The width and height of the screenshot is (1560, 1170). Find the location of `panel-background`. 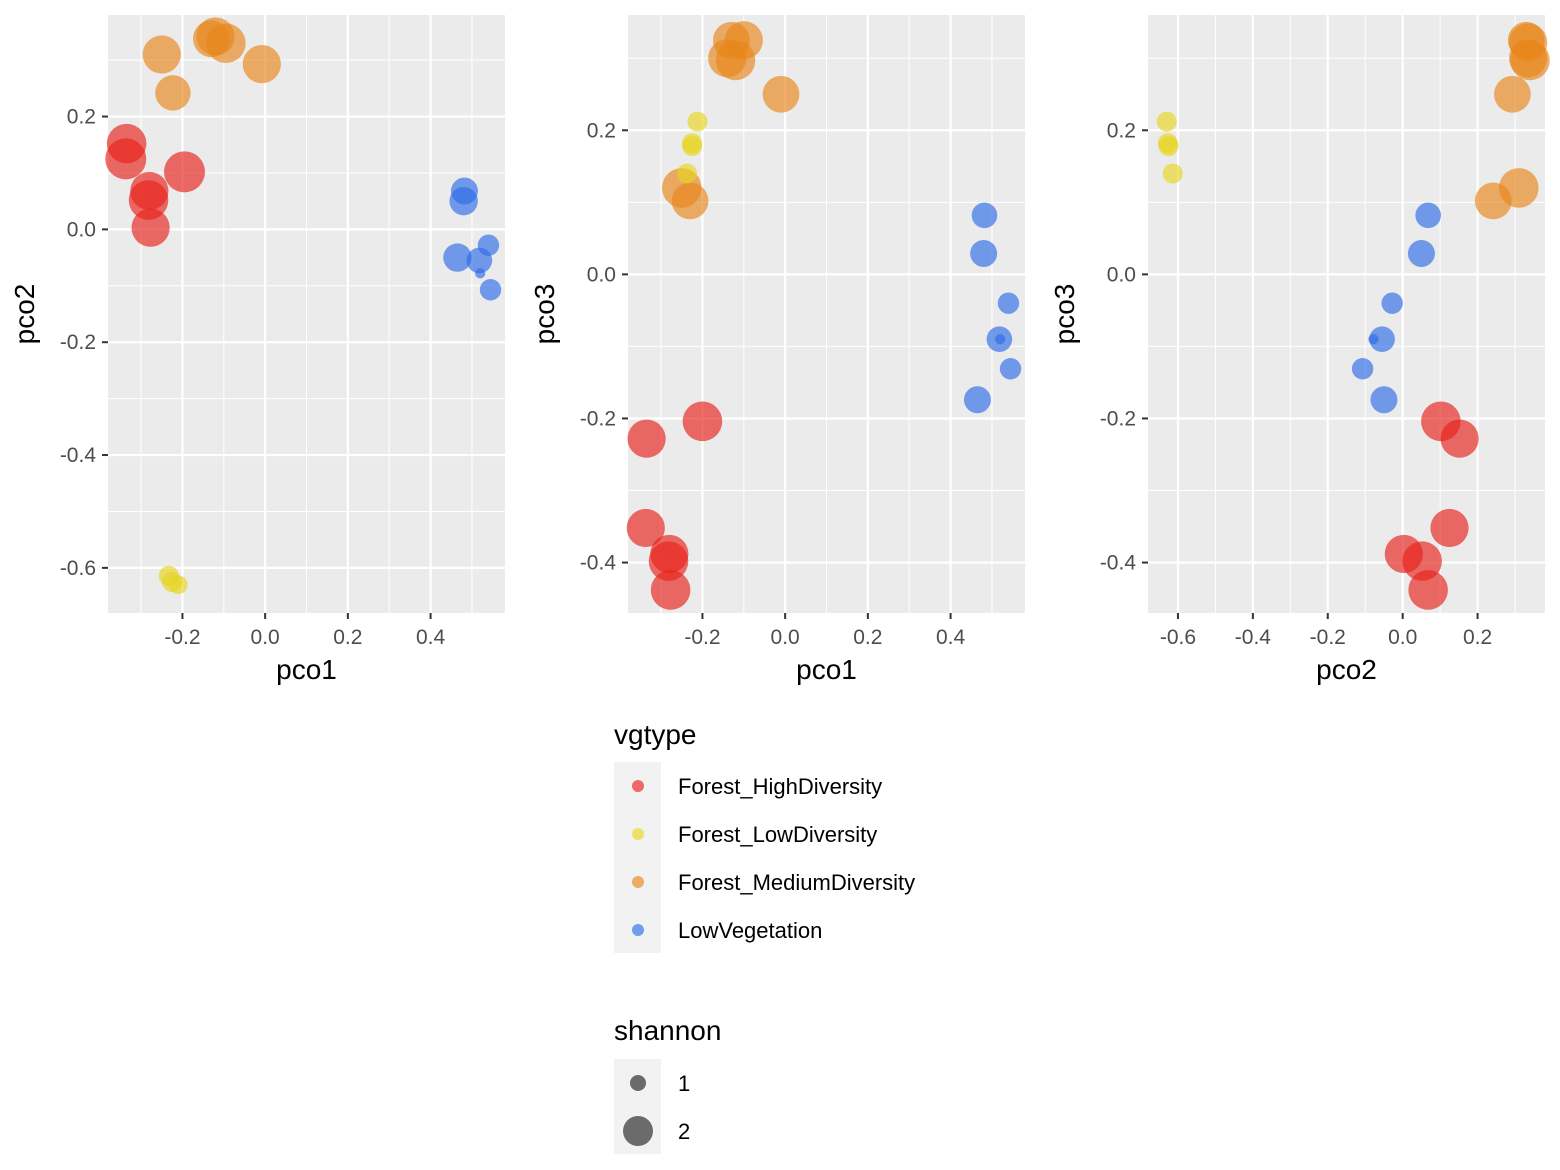

panel-background is located at coordinates (1346, 314).